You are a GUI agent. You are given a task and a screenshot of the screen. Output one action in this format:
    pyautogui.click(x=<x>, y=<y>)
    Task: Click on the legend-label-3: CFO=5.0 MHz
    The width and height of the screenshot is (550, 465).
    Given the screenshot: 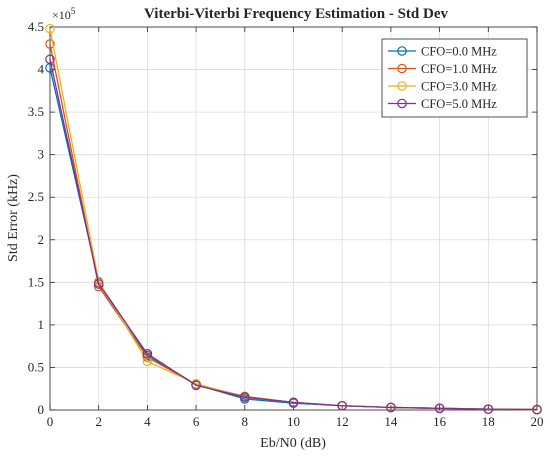 What is the action you would take?
    pyautogui.click(x=459, y=104)
    